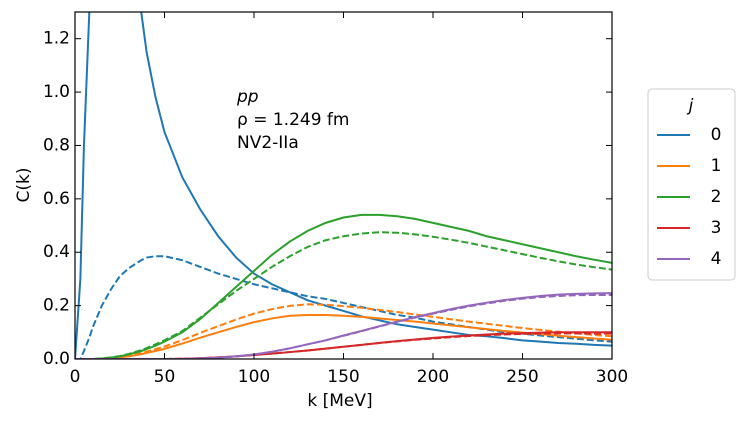 The image size is (748, 423). Describe the element at coordinates (56, 306) in the screenshot. I see `y-tick-label: 0.2` at that location.